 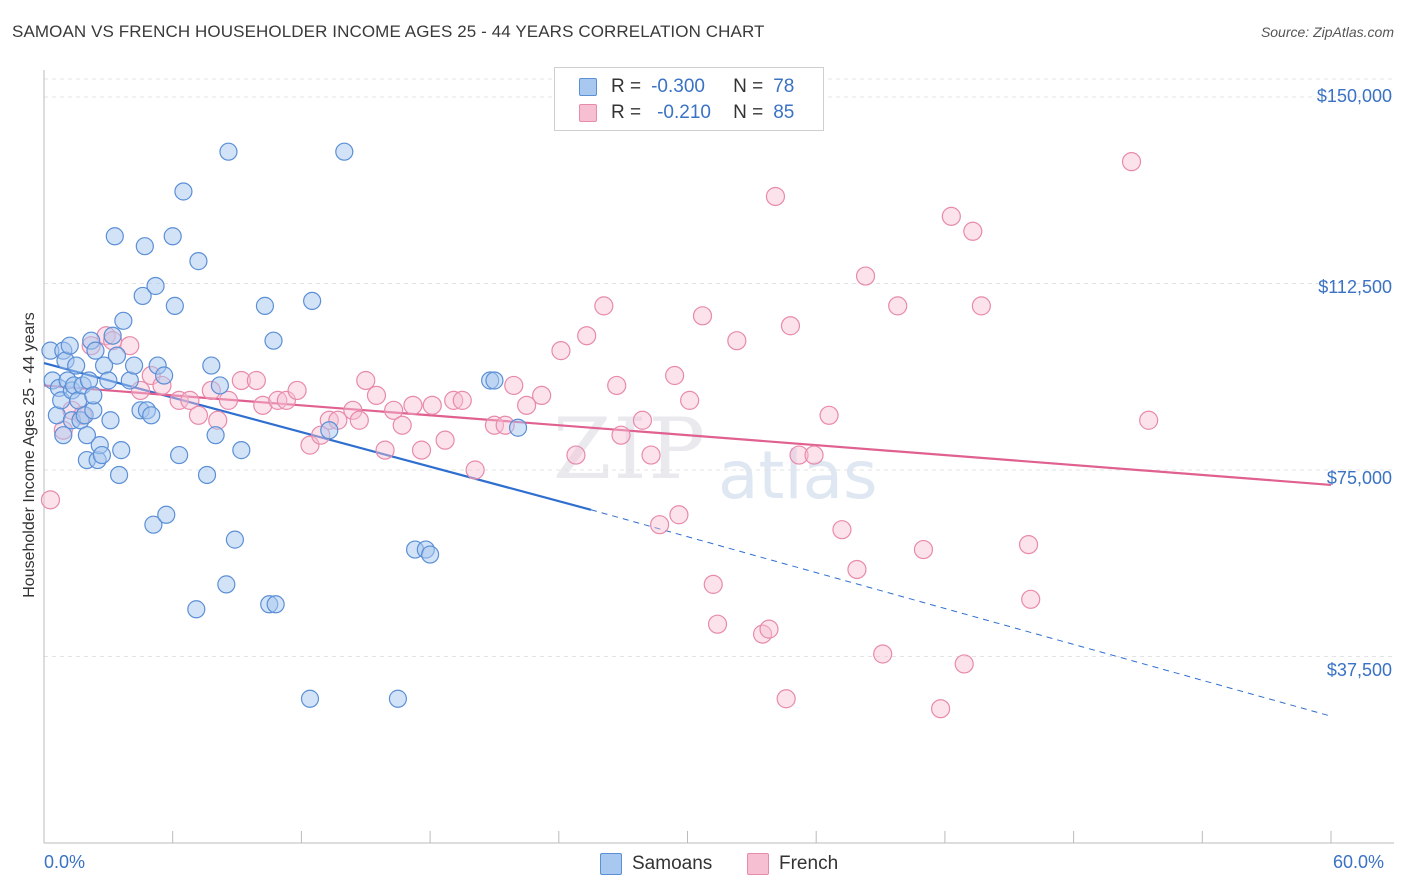 I want to click on french-trend-line-segment, so click(x=687, y=435).